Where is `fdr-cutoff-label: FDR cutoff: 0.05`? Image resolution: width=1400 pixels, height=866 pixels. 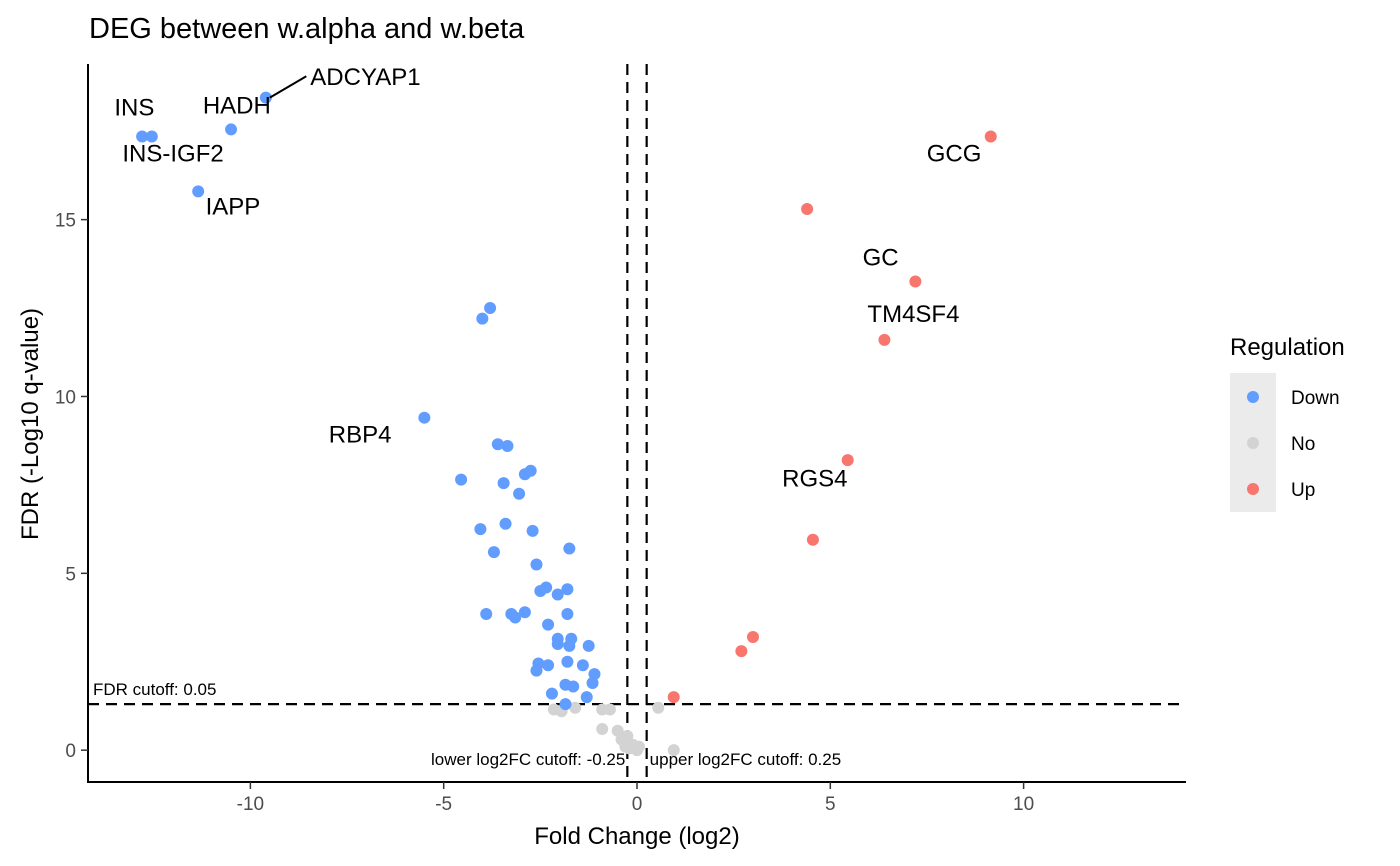
fdr-cutoff-label: FDR cutoff: 0.05 is located at coordinates (154, 689).